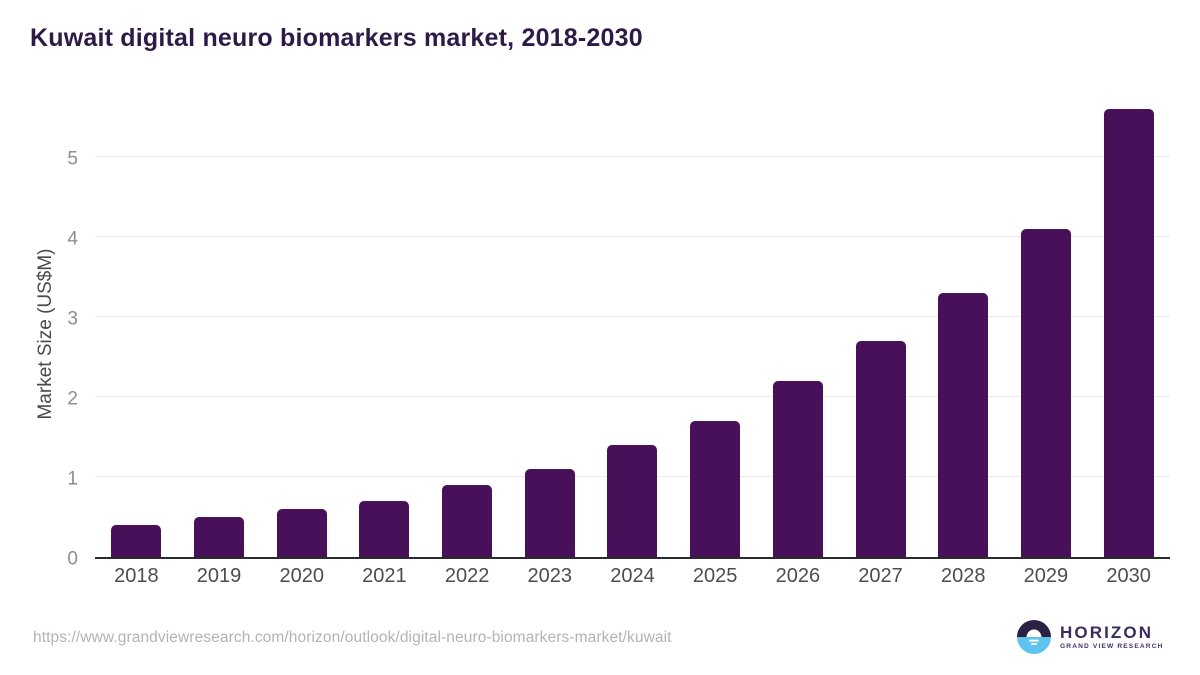  I want to click on x-label-2028: 2028, so click(963, 576).